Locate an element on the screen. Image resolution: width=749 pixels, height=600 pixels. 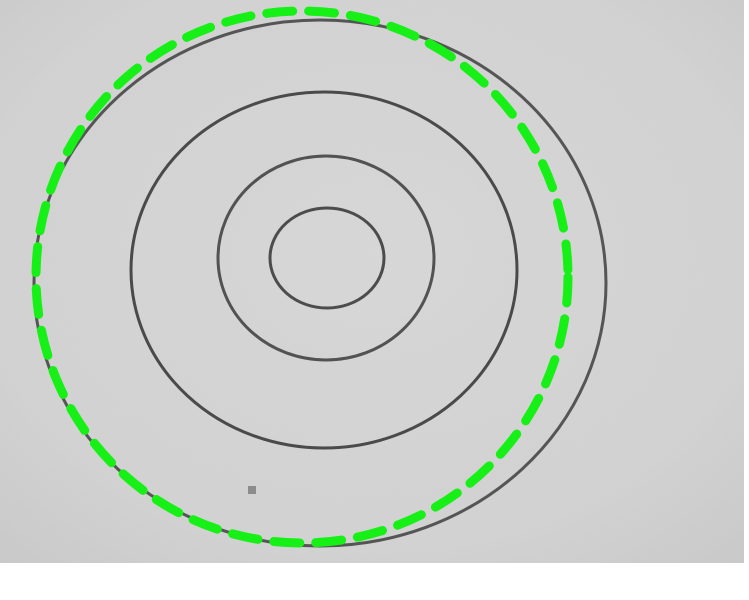
inner-ring is located at coordinates (327, 258).